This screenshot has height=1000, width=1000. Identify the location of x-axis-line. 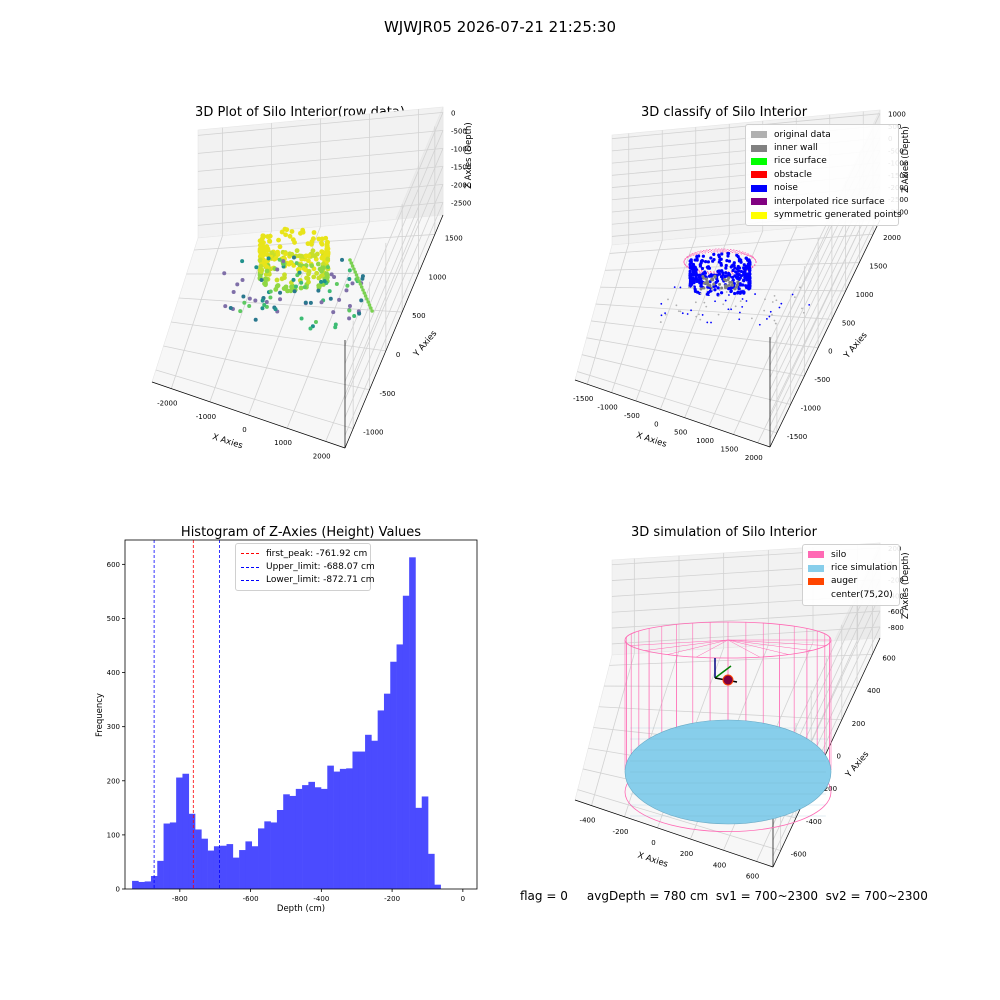
(248, 415).